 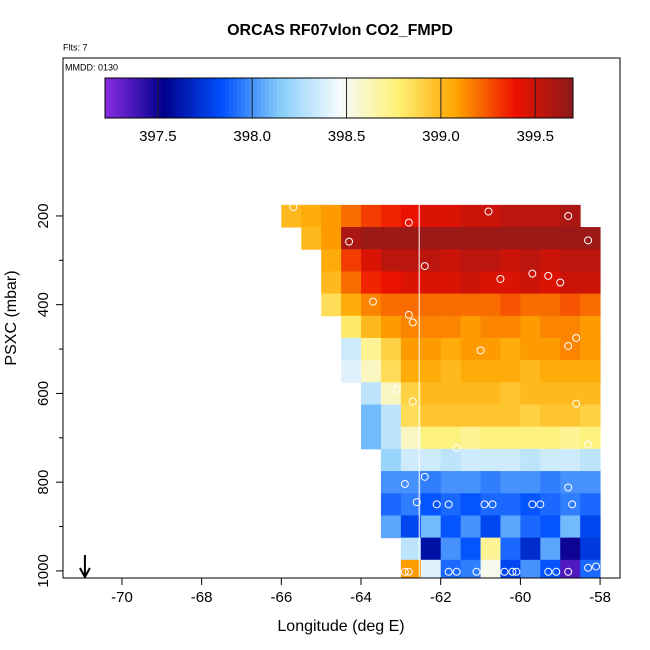 What do you see at coordinates (441, 136) in the screenshot?
I see `colorbar-tick-label: 399.0` at bounding box center [441, 136].